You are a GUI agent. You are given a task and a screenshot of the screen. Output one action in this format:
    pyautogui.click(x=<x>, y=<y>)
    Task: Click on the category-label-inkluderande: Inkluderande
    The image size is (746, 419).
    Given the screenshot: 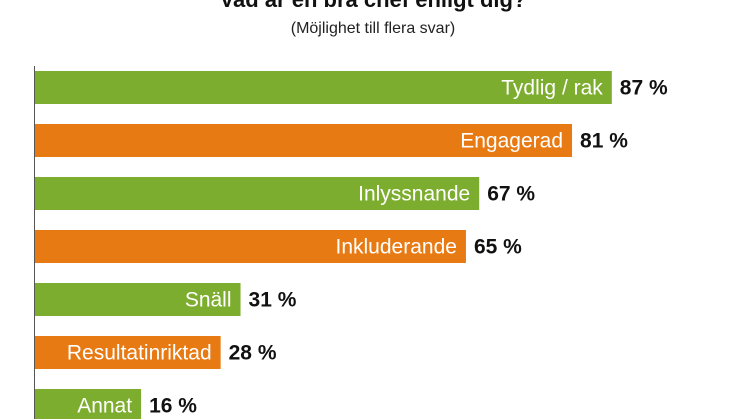 What is the action you would take?
    pyautogui.click(x=396, y=247)
    